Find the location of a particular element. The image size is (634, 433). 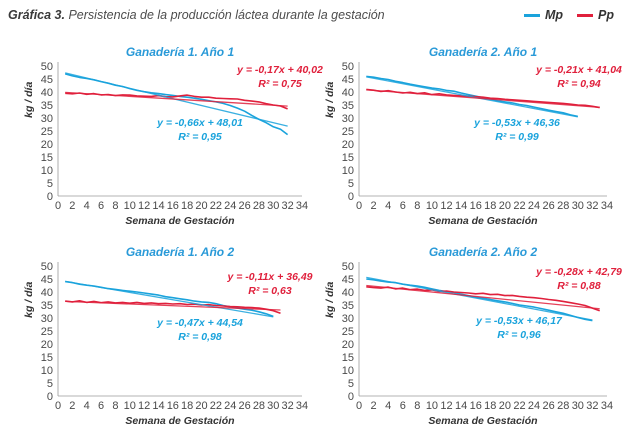

figure-title-lead: Gráfica 3. is located at coordinates (36, 15).